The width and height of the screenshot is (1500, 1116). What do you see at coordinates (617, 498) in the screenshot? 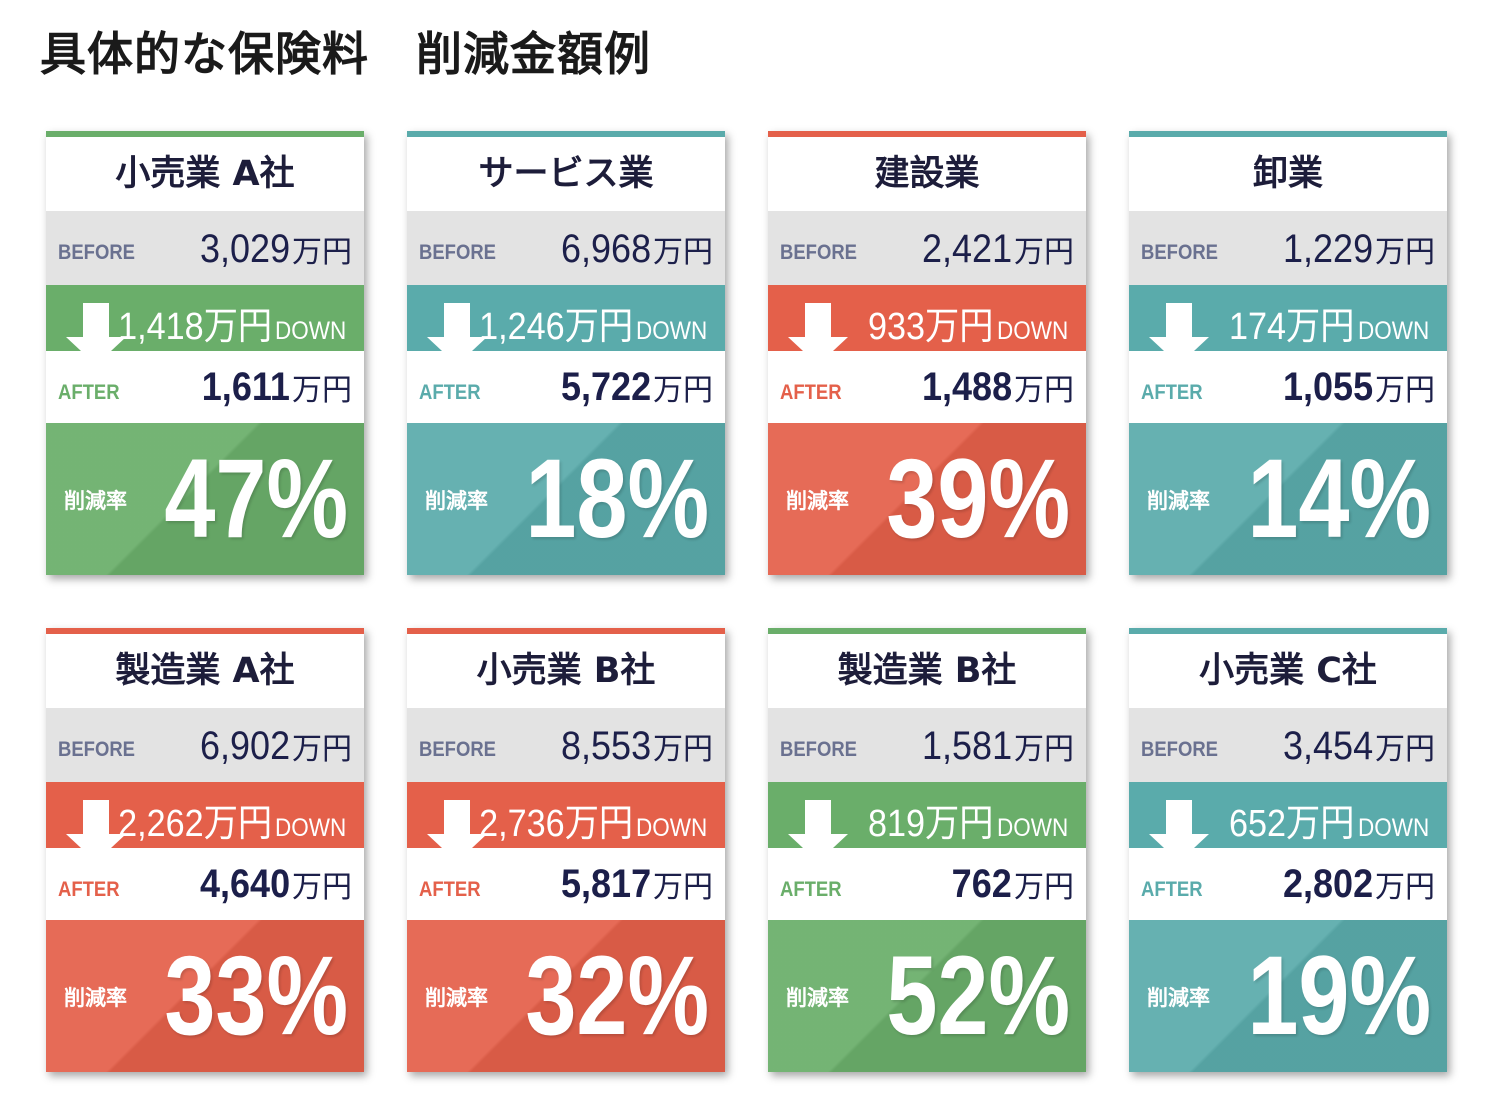
I see `rate-value: 18%` at bounding box center [617, 498].